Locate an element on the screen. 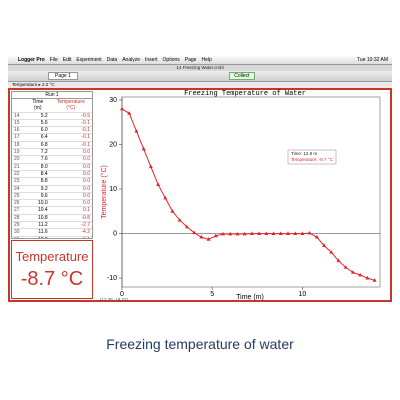 This screenshot has width=400, height=400. tooltip-box is located at coordinates (312, 157).